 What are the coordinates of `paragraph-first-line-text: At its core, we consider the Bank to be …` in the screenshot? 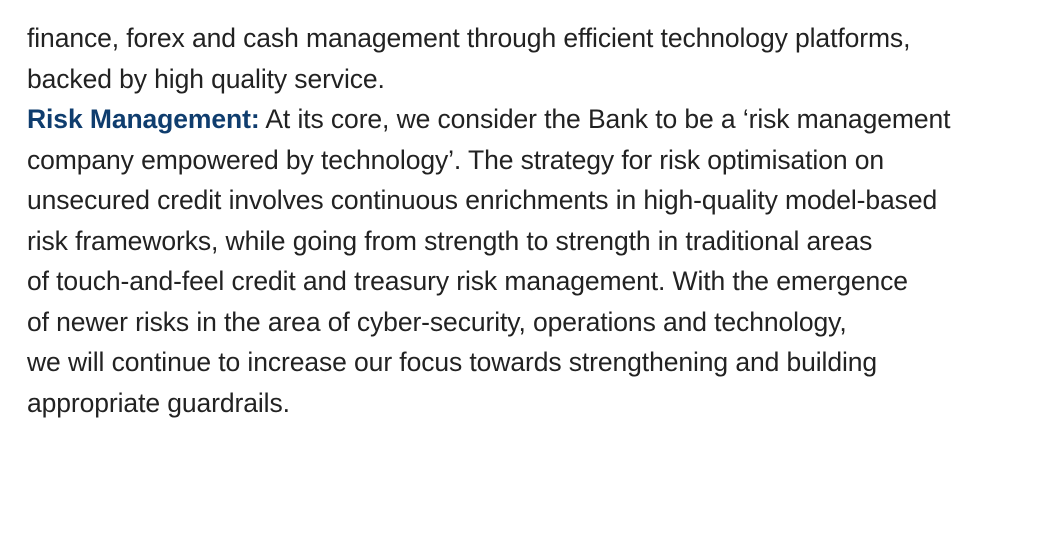 It's located at (605, 119).